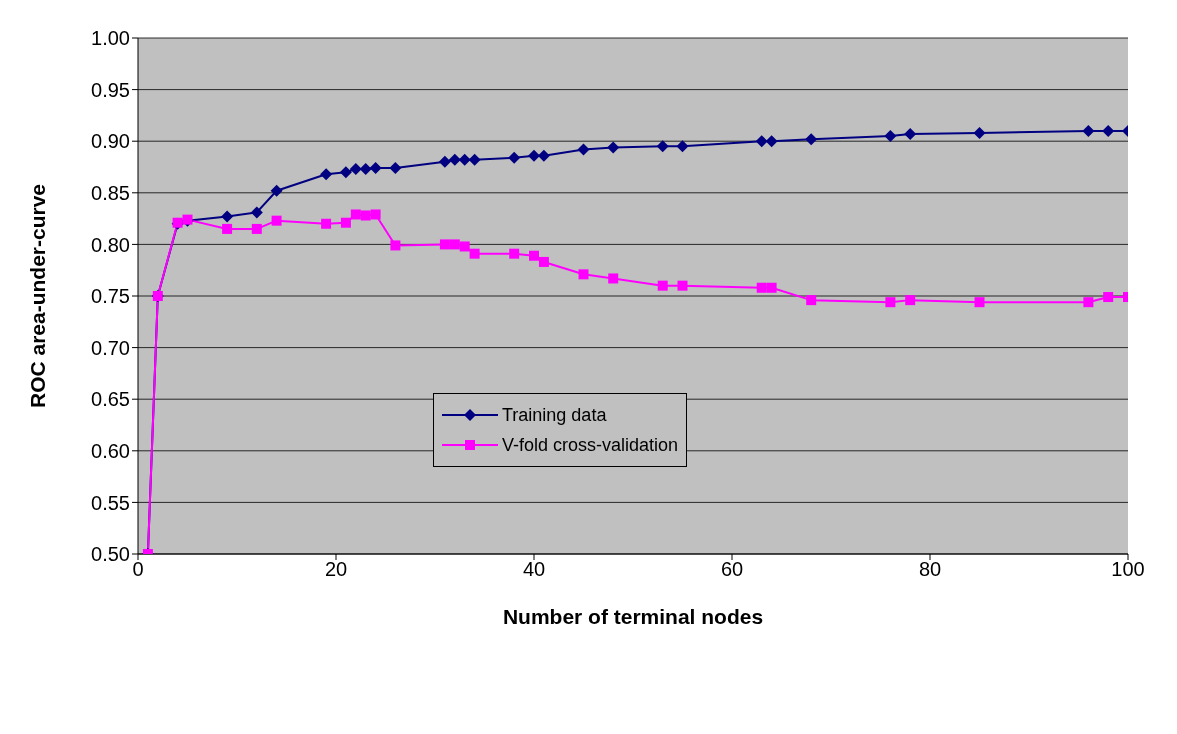  I want to click on x-tick-label: 60, so click(732, 569).